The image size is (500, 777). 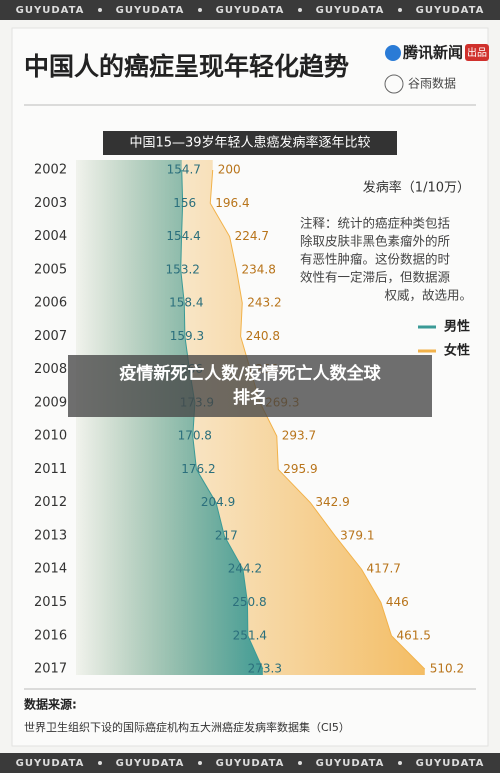 What do you see at coordinates (184, 203) in the screenshot?
I see `data-label: 156` at bounding box center [184, 203].